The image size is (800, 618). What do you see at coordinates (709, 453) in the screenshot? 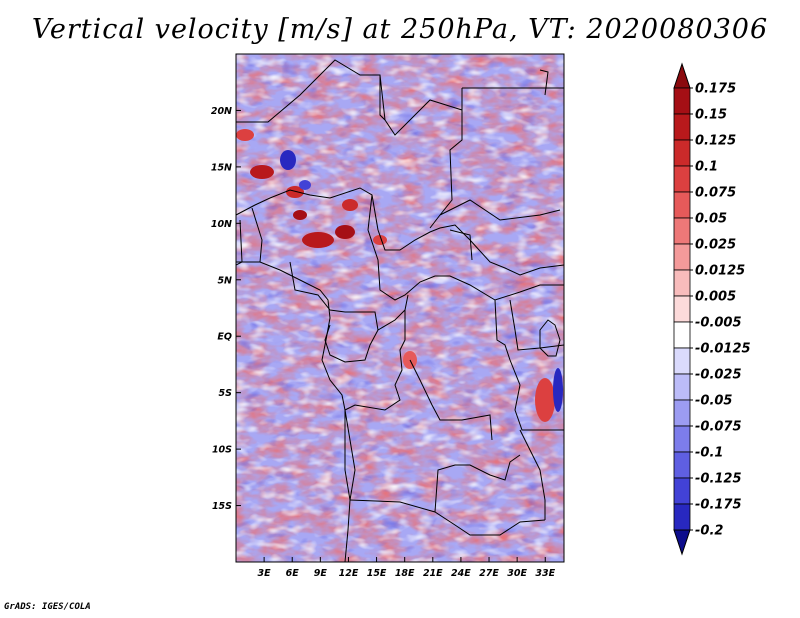
I see `colorbar-label: -0.1` at bounding box center [709, 453].